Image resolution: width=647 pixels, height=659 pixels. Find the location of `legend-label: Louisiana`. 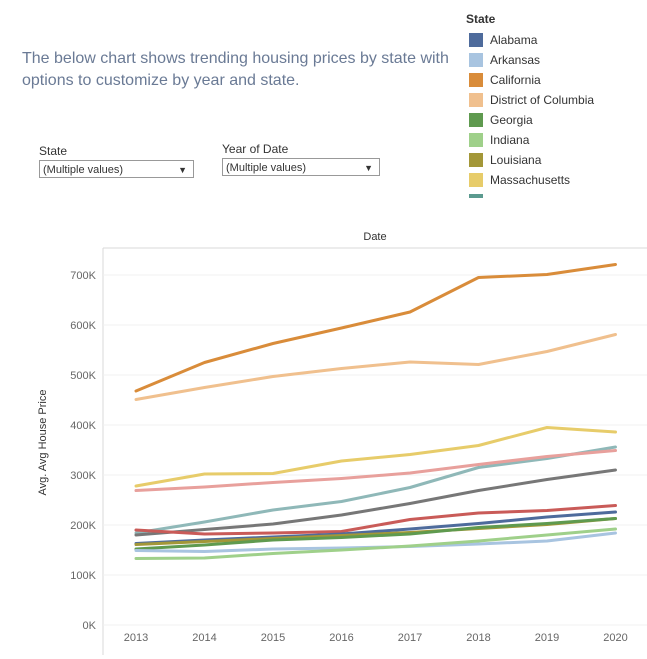

legend-label: Louisiana is located at coordinates (516, 160).